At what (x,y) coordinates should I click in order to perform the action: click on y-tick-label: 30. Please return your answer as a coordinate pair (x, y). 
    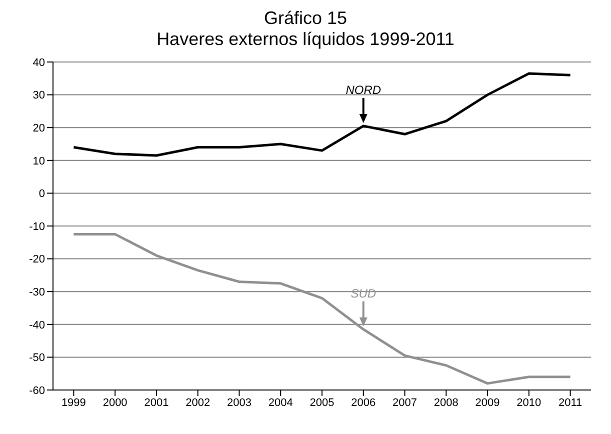
    Looking at the image, I should click on (38, 96).